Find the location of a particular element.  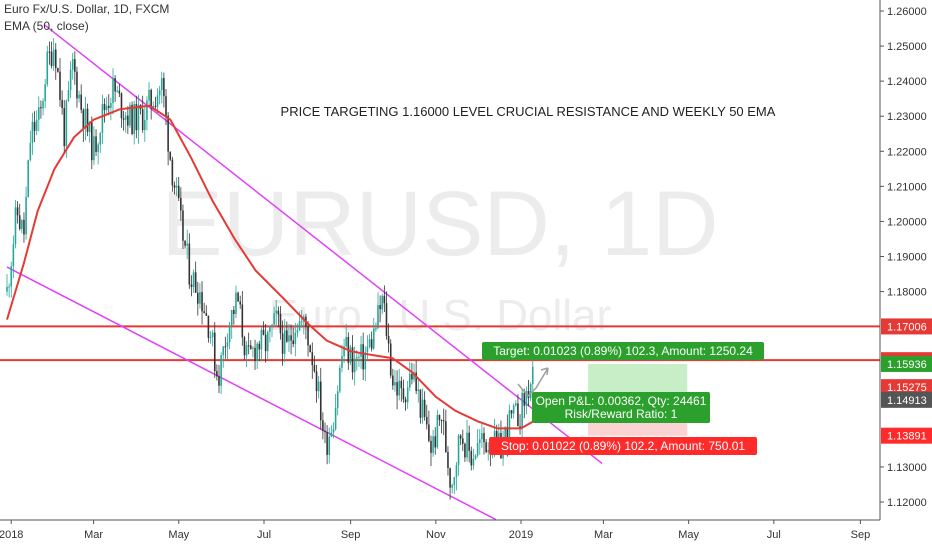

time-tick-label: Mar is located at coordinates (603, 535).